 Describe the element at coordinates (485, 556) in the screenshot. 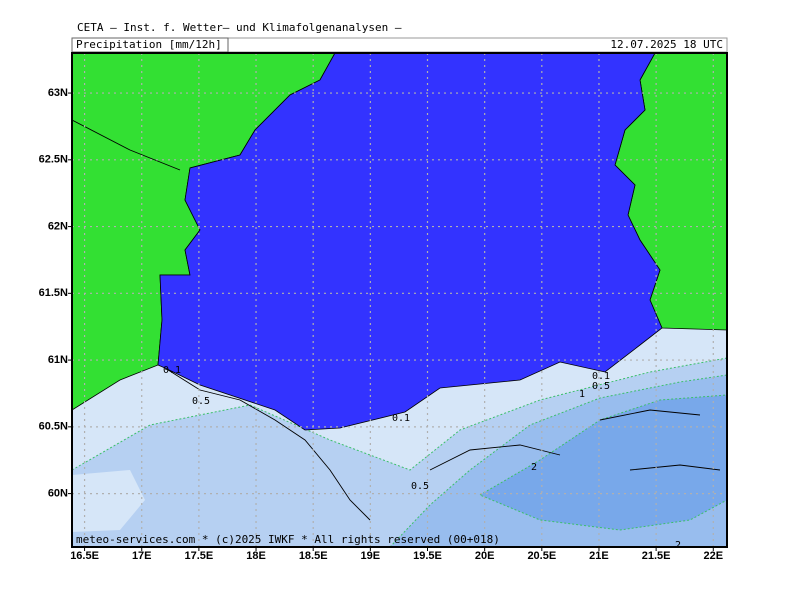

I see `lon-tick-label: 20E` at that location.